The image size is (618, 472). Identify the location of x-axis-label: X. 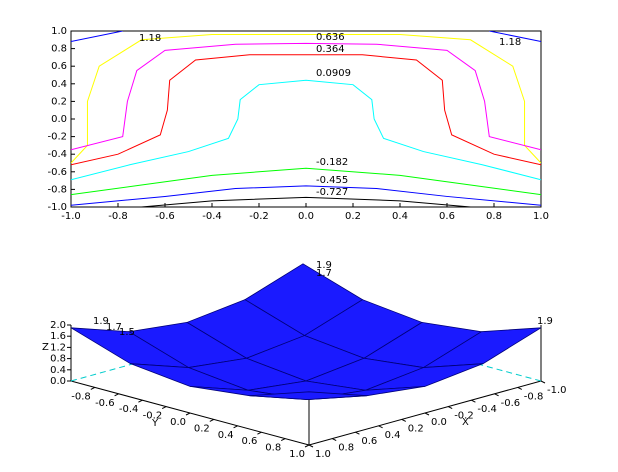
(465, 422).